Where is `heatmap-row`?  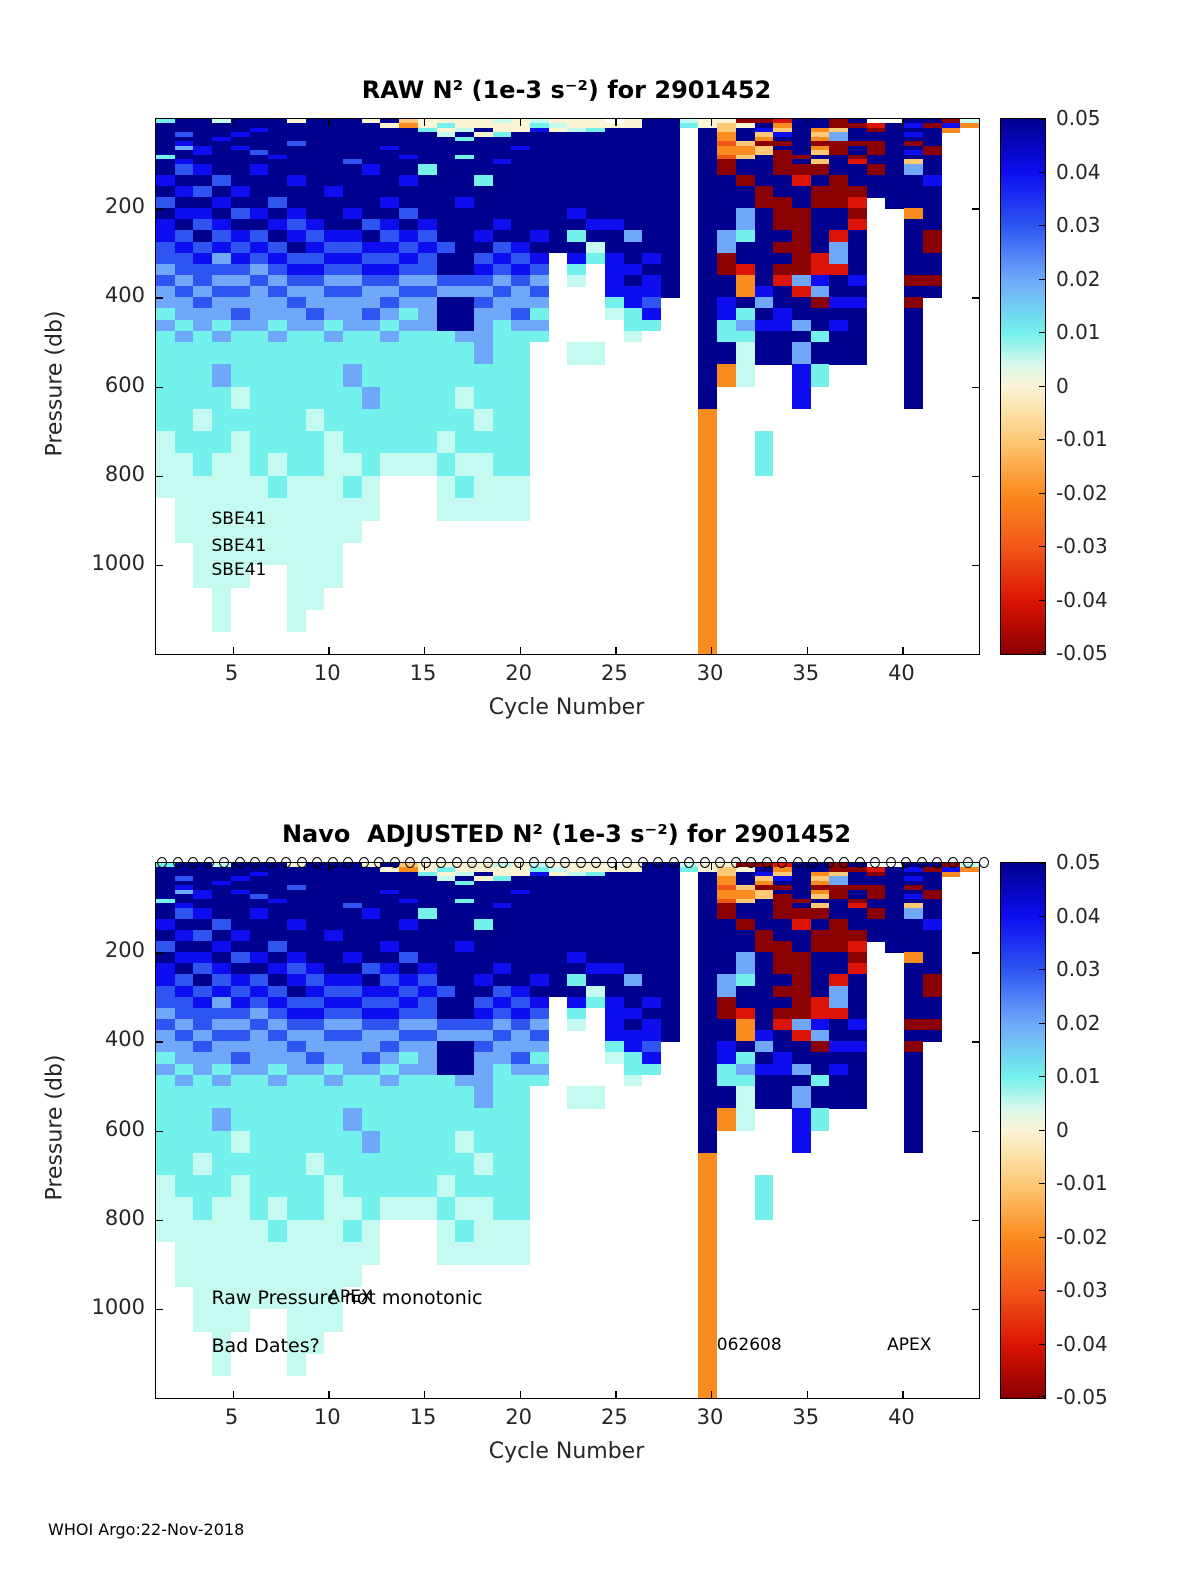
heatmap-row is located at coordinates (567, 576).